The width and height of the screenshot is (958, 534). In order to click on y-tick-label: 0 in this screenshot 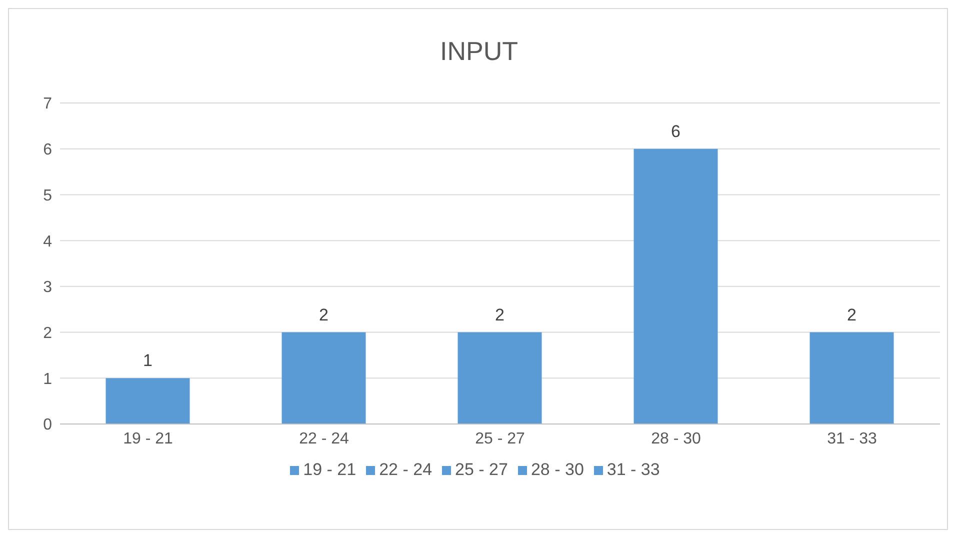, I will do `click(47, 425)`.